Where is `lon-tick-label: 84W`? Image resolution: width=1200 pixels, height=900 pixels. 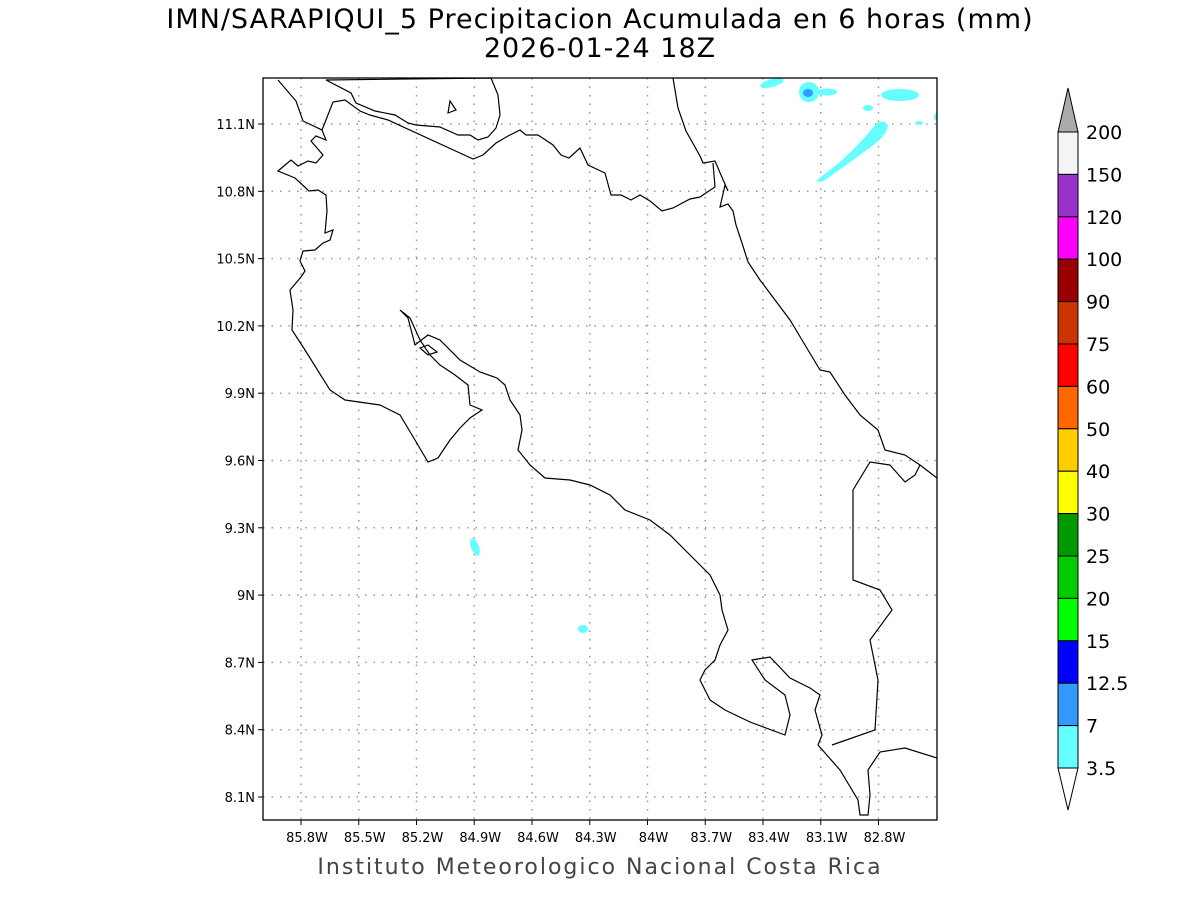
lon-tick-label: 84W is located at coordinates (654, 838).